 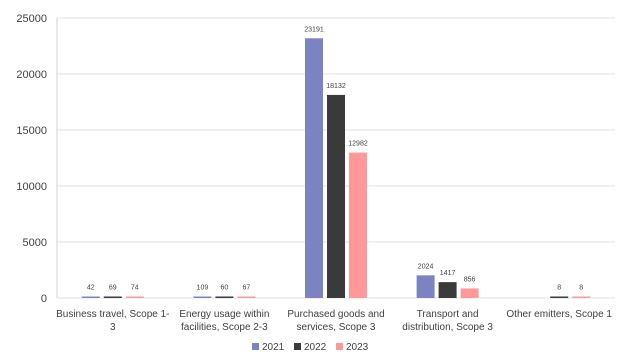 I want to click on y-tick-label: 0, so click(x=44, y=299).